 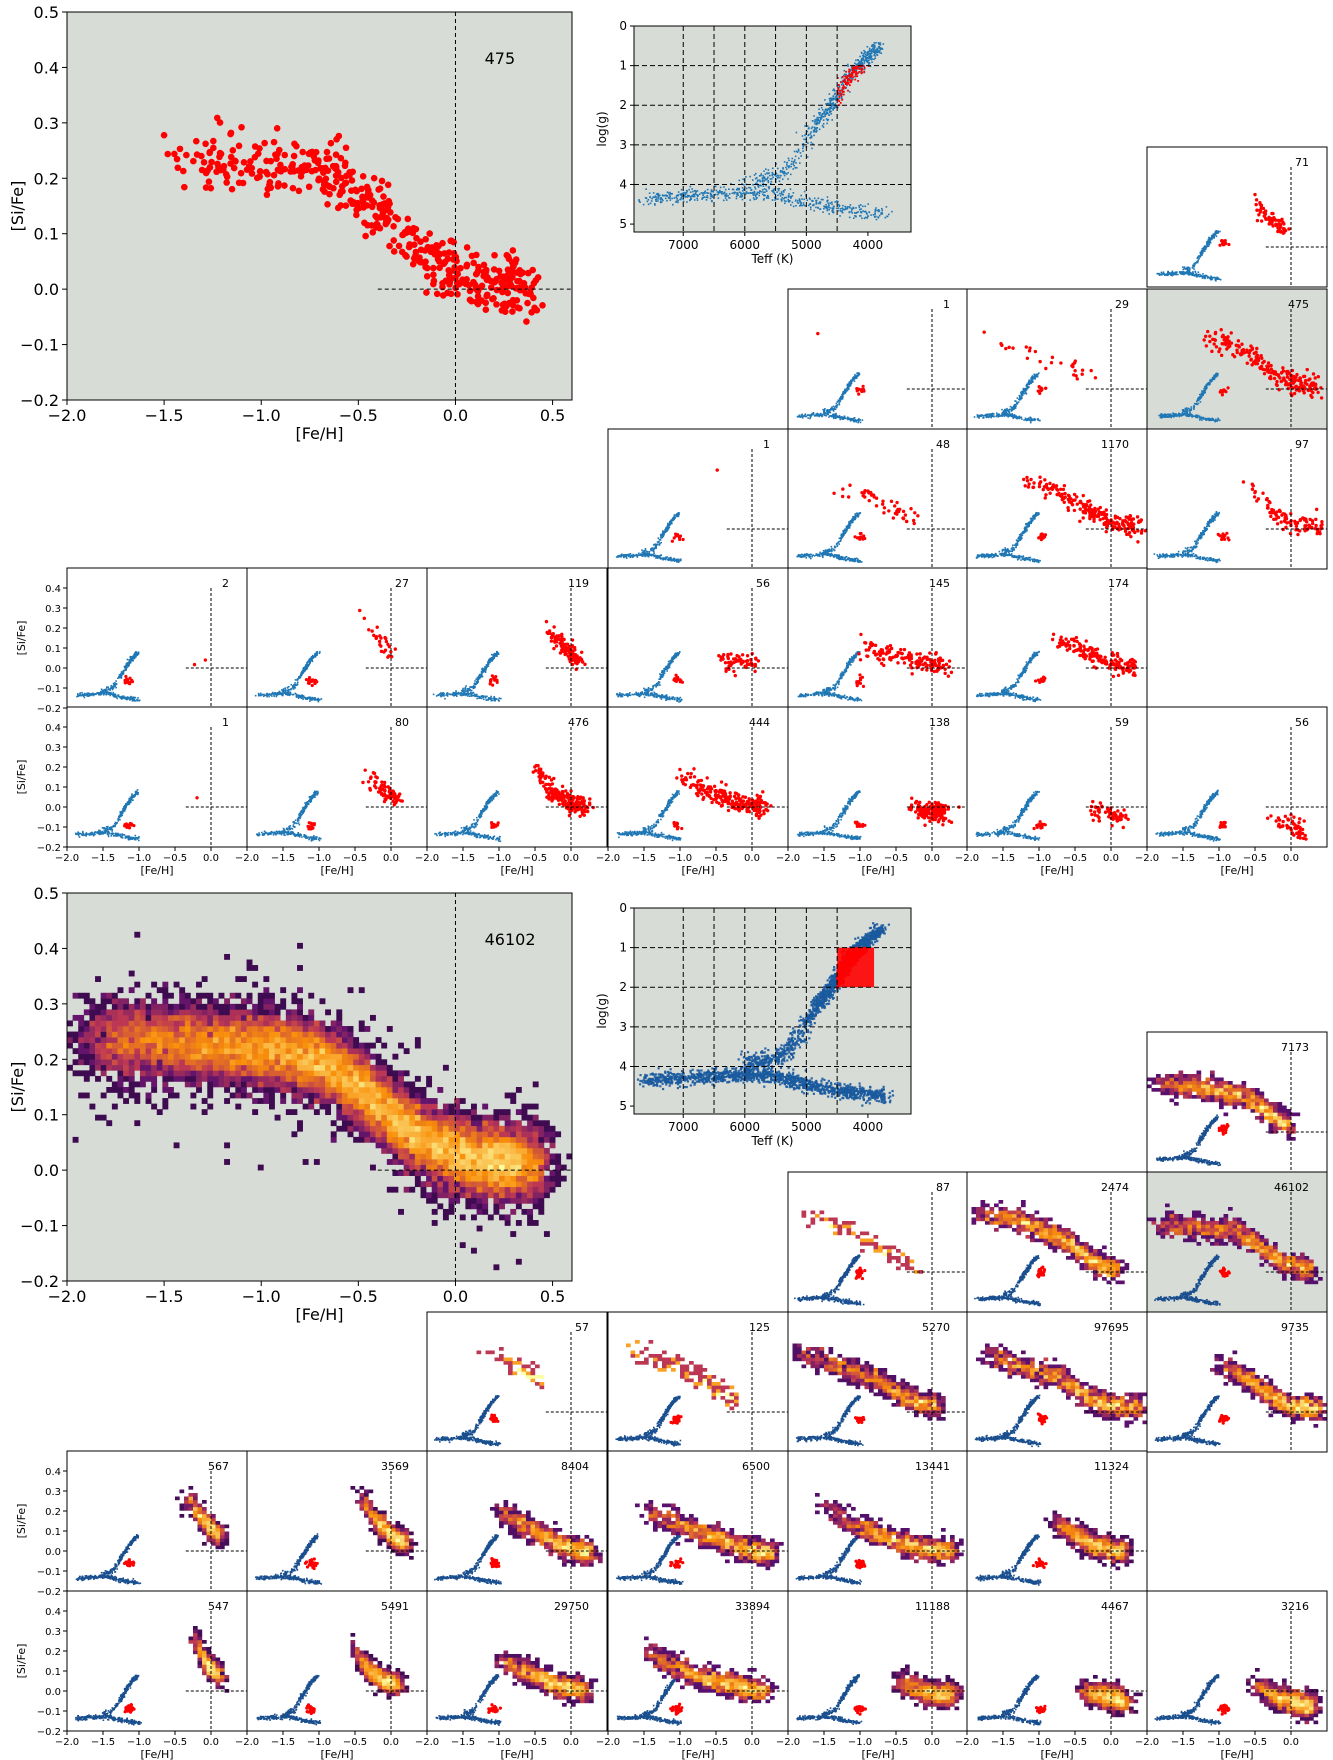 What do you see at coordinates (602, 128) in the screenshot?
I see `kiel-y-axis-label: log(g)` at bounding box center [602, 128].